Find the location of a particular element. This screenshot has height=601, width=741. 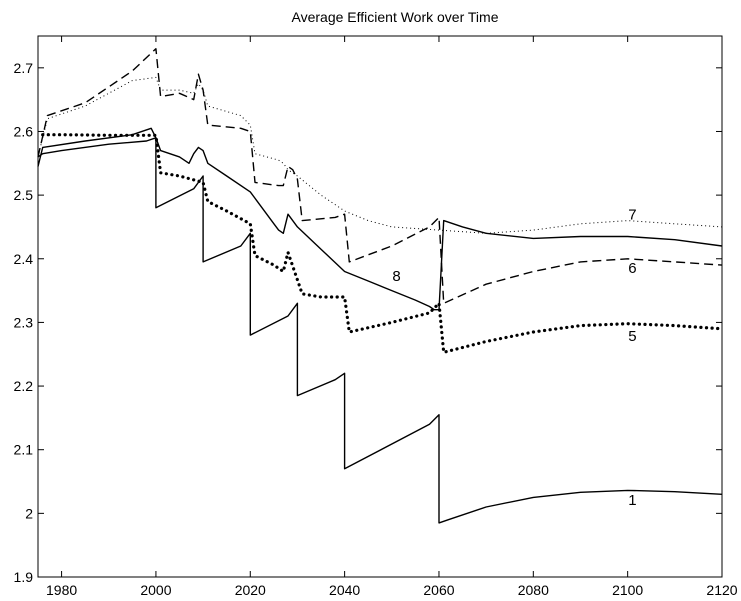

y-tick-label: 2.4 is located at coordinates (24, 259).